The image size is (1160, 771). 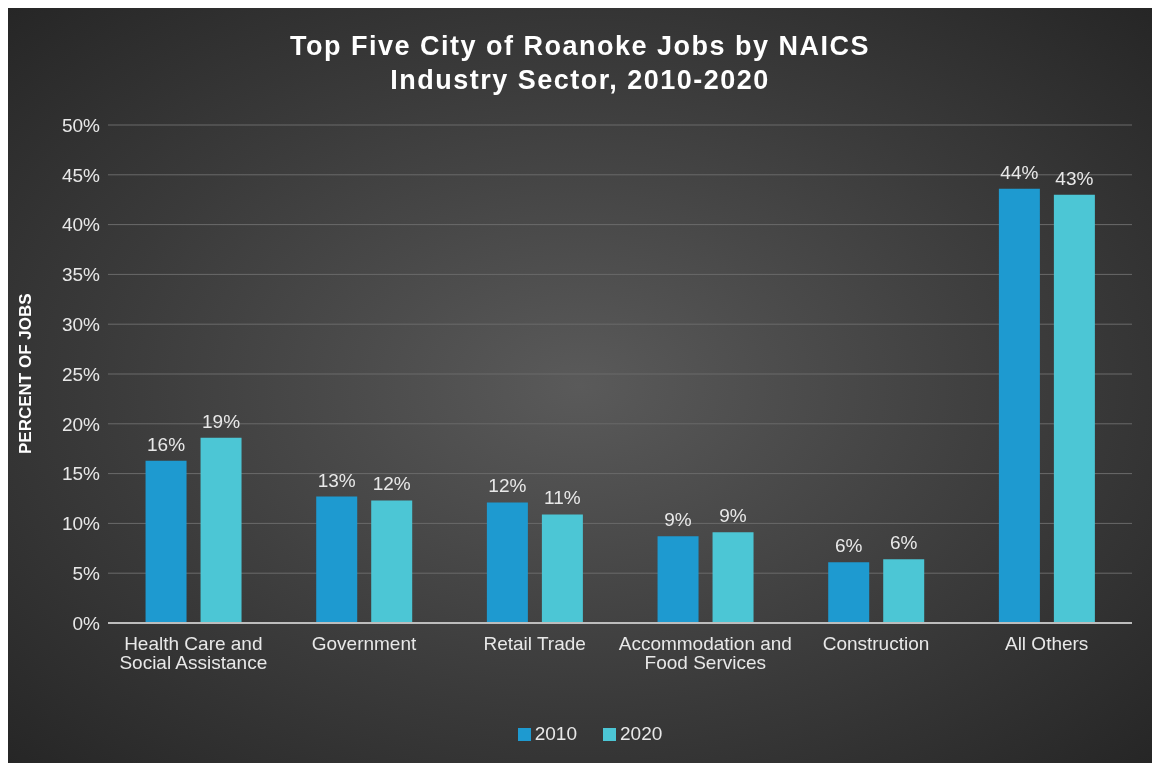 What do you see at coordinates (555, 734) in the screenshot?
I see `legend-label: 2010` at bounding box center [555, 734].